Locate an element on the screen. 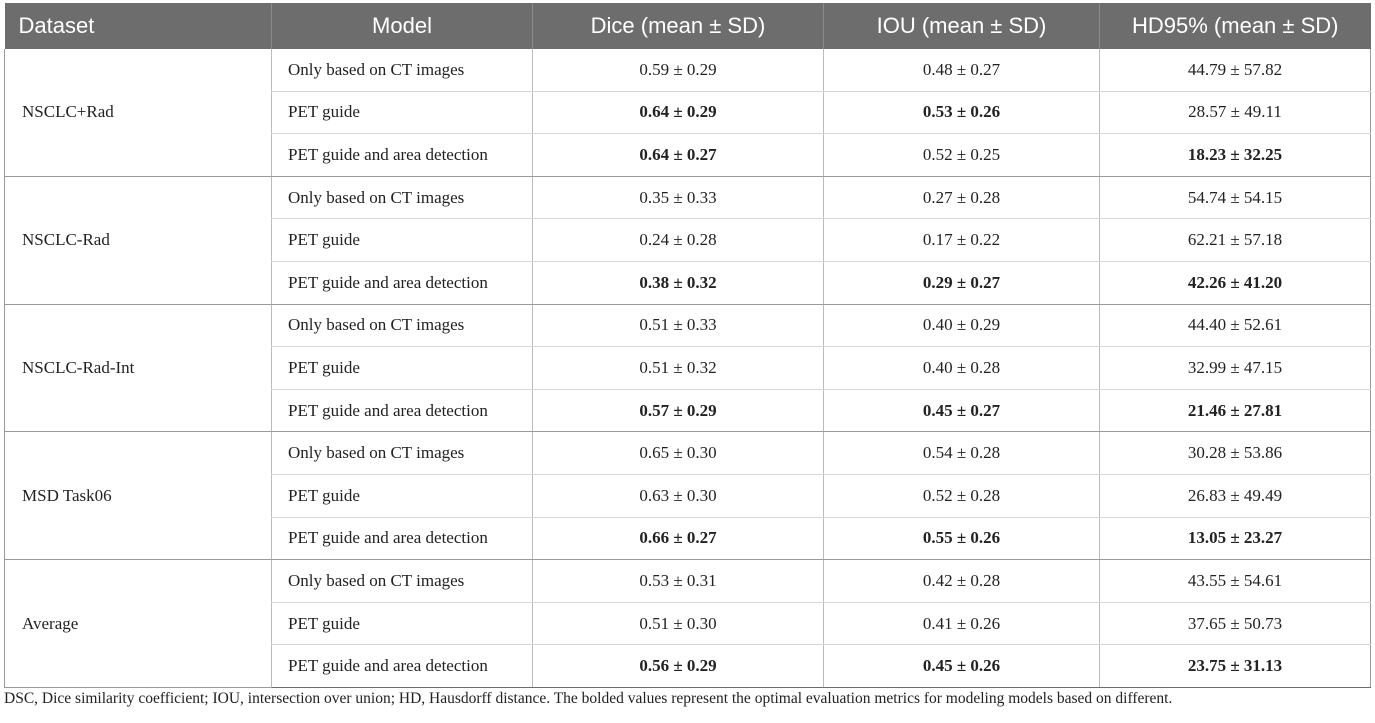 This screenshot has width=1375, height=723. dataset-cell: NSCLC-Rad-Int is located at coordinates (138, 368).